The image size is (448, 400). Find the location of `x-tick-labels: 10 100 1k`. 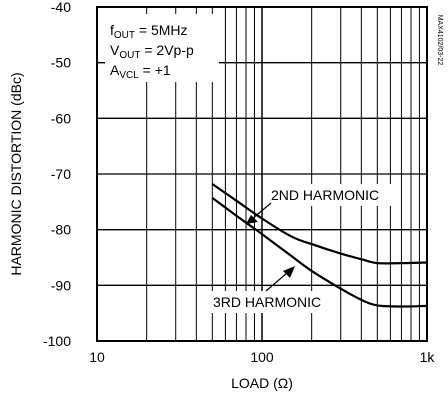

x-tick-labels: 10 100 1k is located at coordinates (262, 357).